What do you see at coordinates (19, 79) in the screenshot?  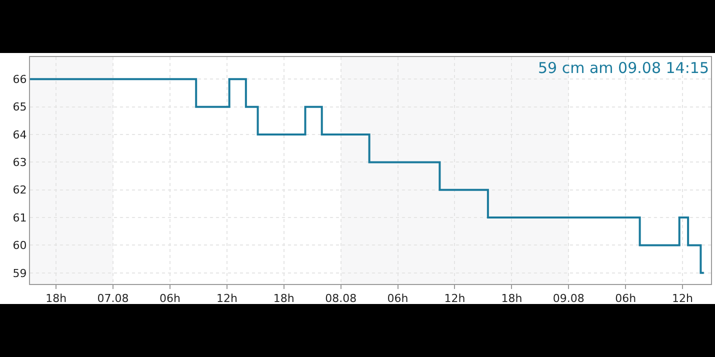 I see `y-tick-label: 66` at bounding box center [19, 79].